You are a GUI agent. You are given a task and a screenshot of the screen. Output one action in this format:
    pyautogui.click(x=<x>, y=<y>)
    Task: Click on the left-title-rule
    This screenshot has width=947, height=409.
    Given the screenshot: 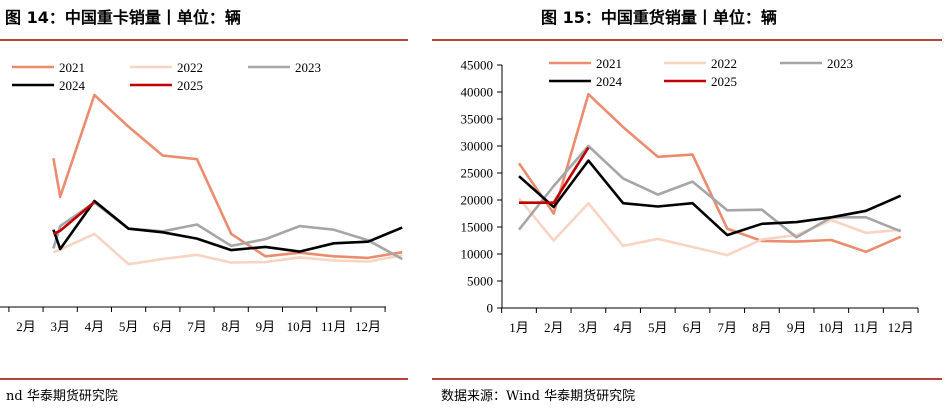 What is the action you would take?
    pyautogui.click(x=204, y=40)
    